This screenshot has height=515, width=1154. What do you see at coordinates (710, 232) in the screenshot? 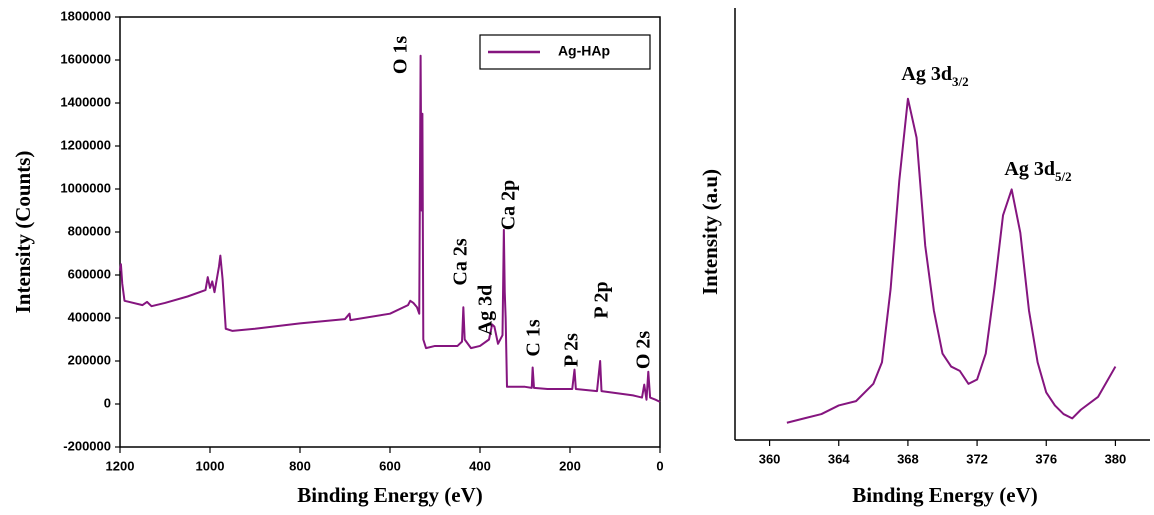
I see `y-axis-label: Intensity (a.u)` at bounding box center [710, 232].